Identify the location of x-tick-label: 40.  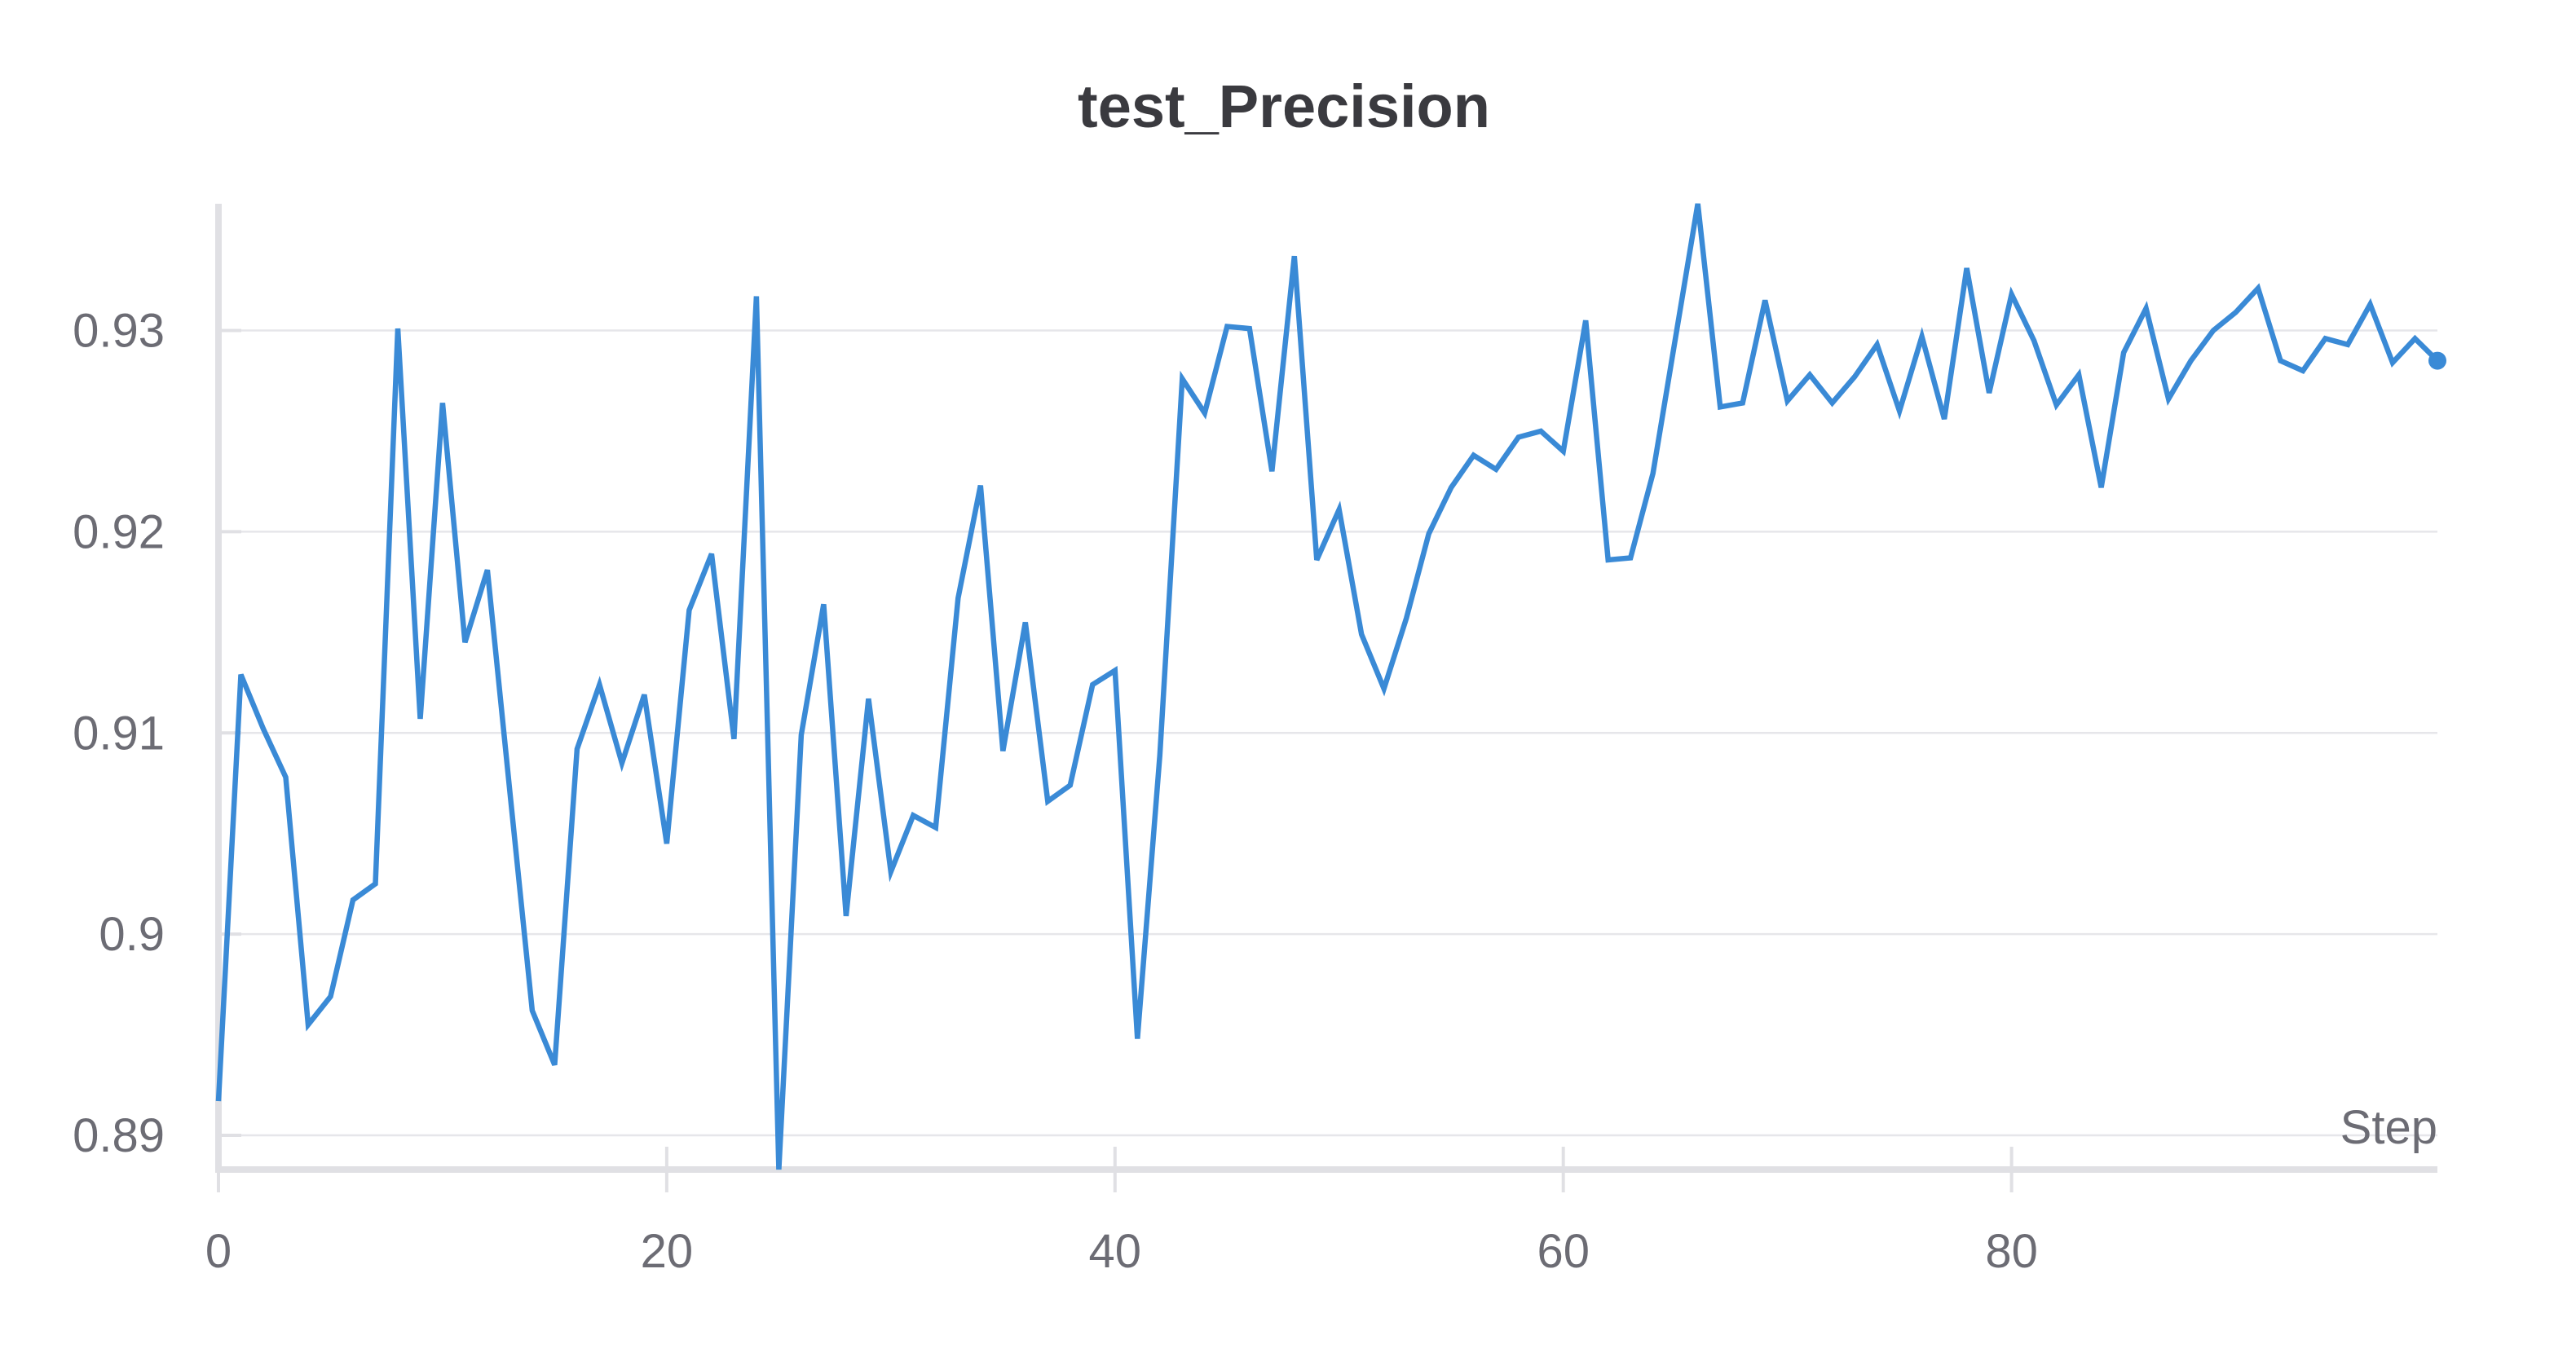
(1115, 1251).